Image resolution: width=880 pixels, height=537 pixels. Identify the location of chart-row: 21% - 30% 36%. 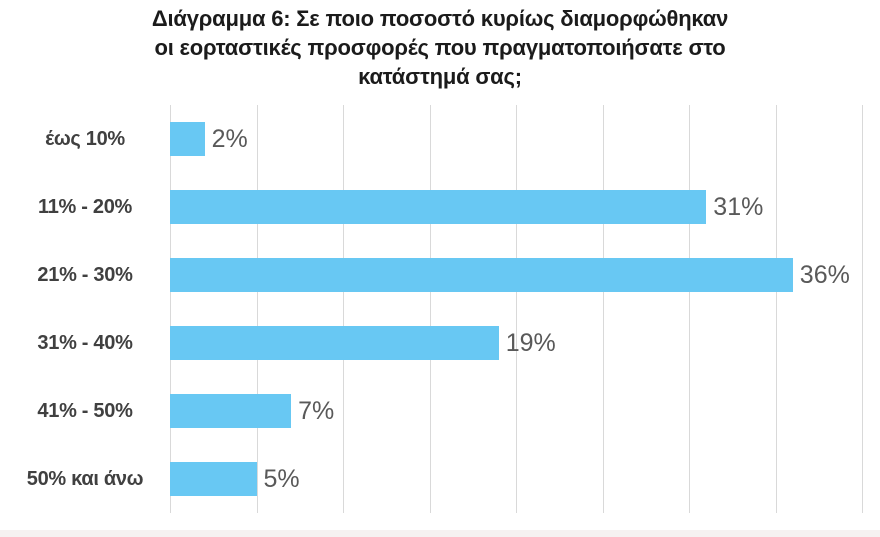
(431, 275).